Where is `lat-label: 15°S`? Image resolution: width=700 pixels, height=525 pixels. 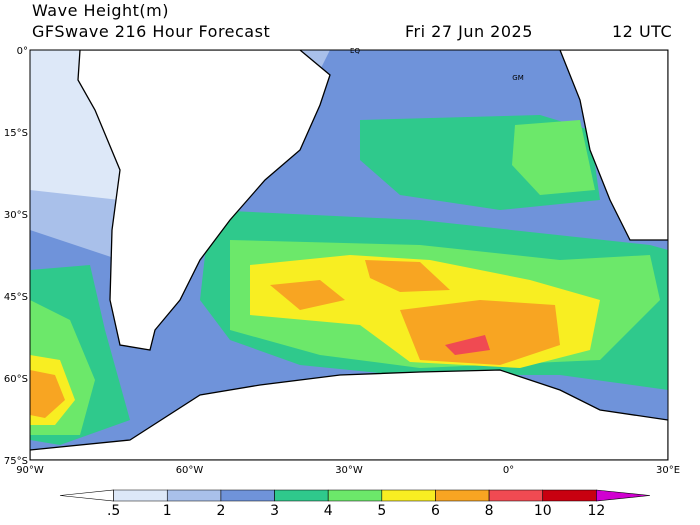
lat-label: 15°S is located at coordinates (16, 133).